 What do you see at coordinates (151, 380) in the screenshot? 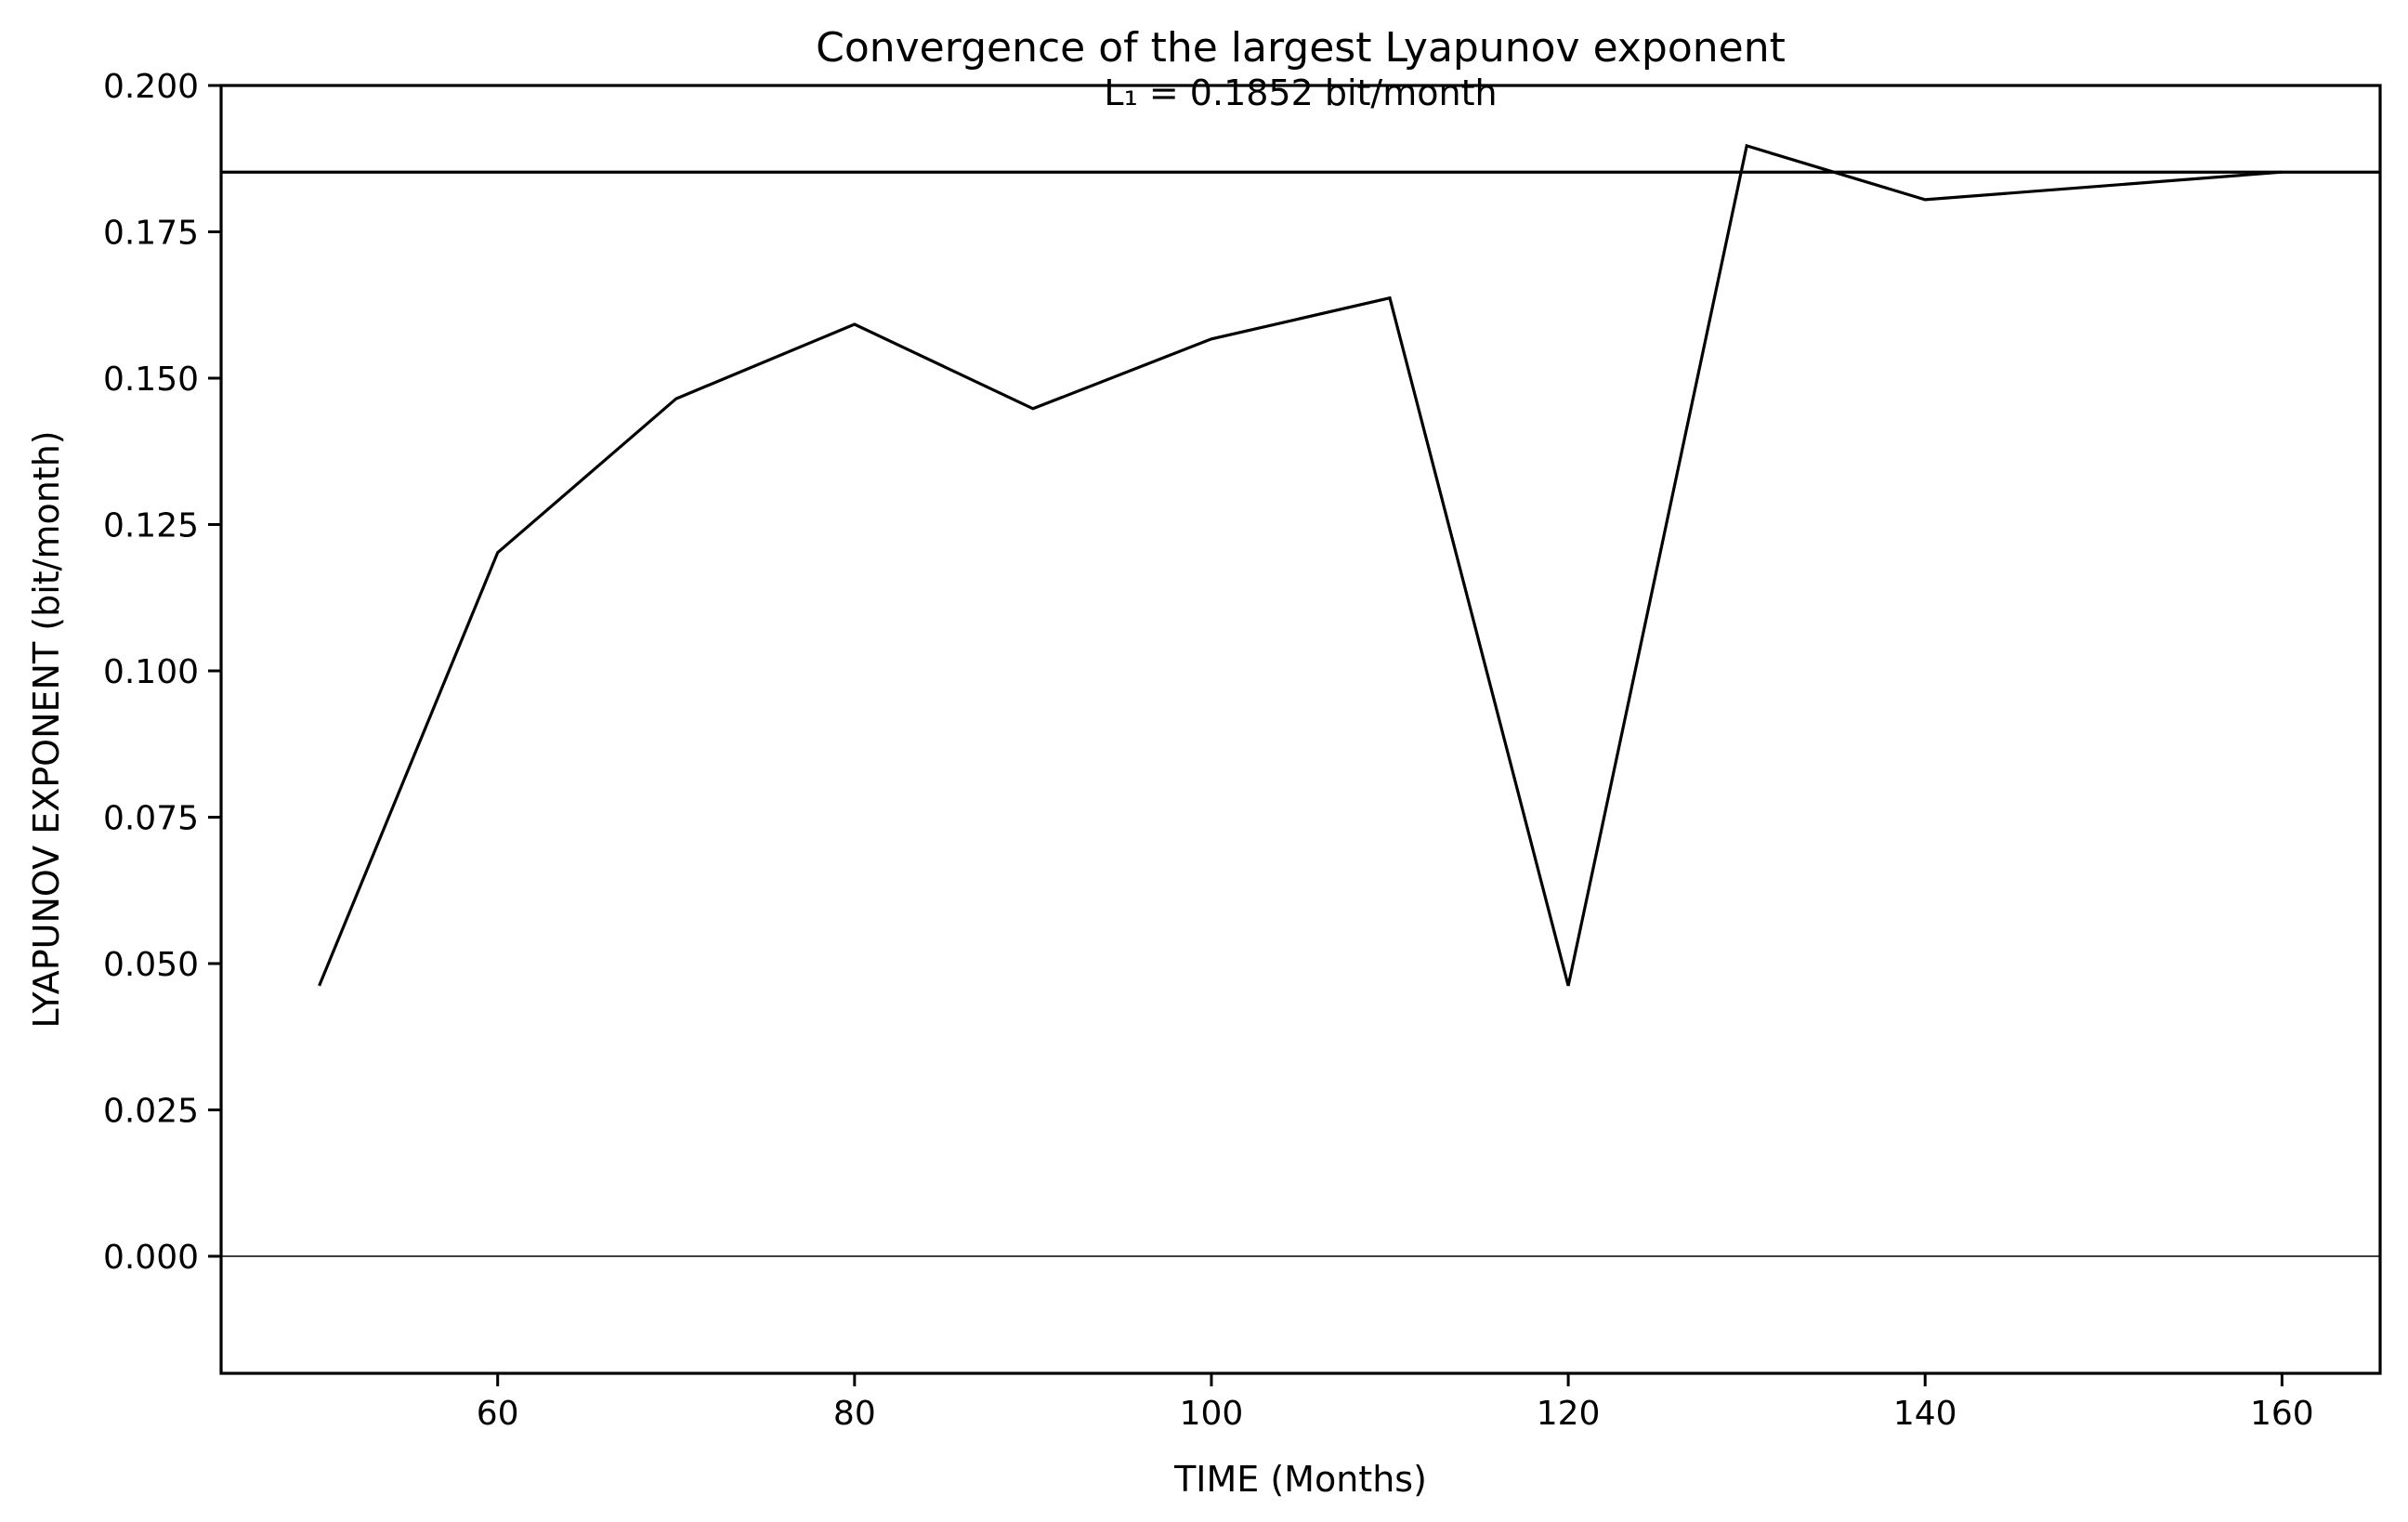
I see `y-tick-label: 0.150` at bounding box center [151, 380].